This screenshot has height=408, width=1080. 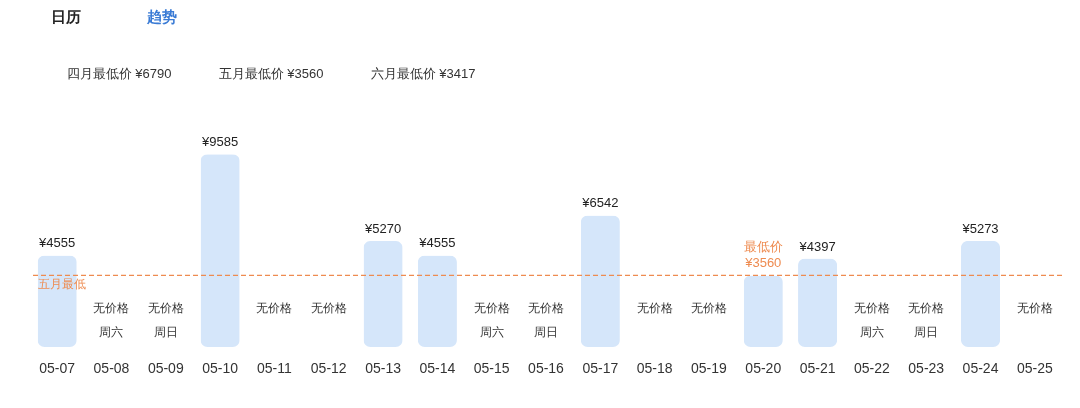 I want to click on x-tick-label: 05-20, so click(x=763, y=367).